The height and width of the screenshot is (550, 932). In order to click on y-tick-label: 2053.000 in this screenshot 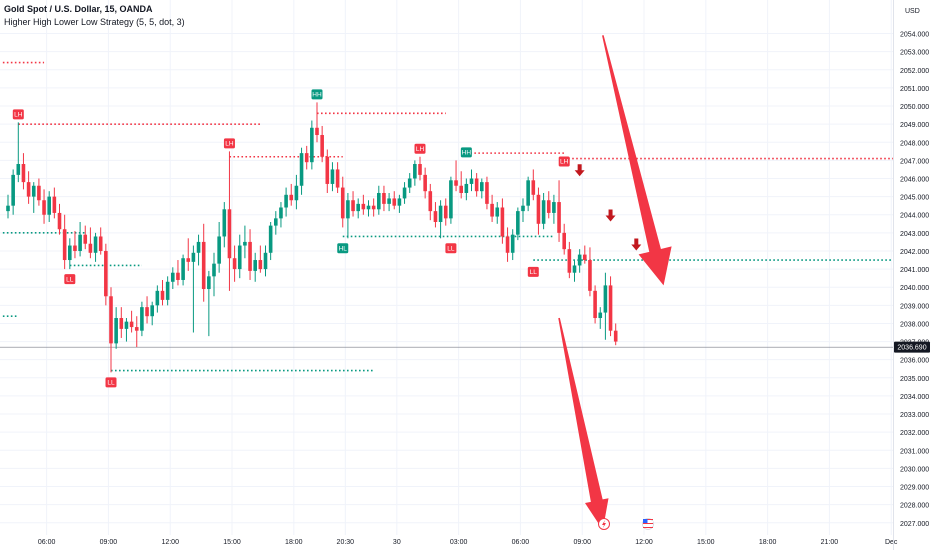, I will do `click(914, 53)`.